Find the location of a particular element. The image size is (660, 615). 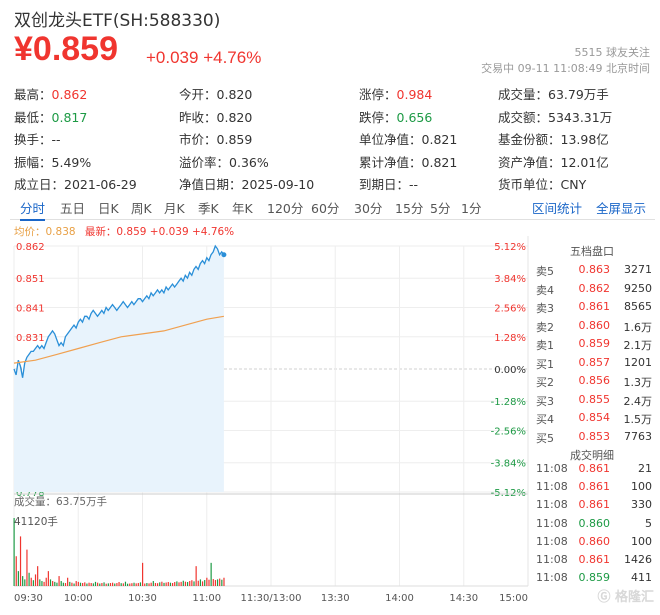

last-price-dot is located at coordinates (224, 255).